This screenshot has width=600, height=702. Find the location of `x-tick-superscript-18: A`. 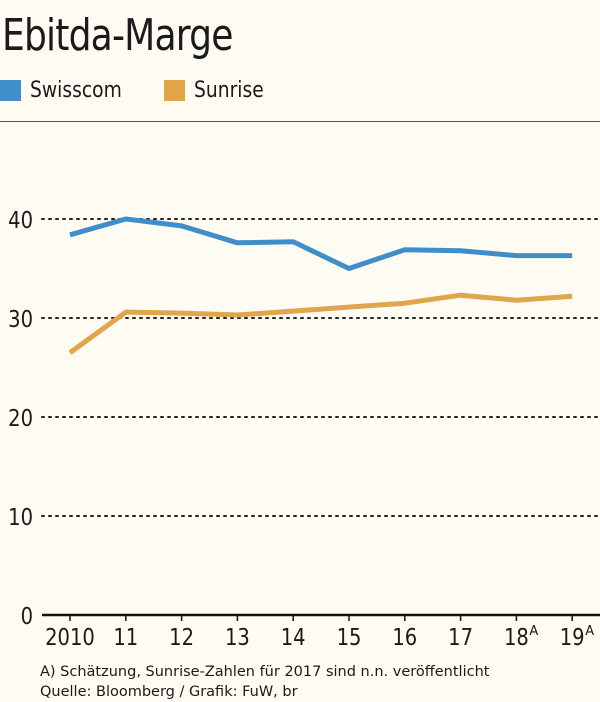

x-tick-superscript-18: A is located at coordinates (533, 631).